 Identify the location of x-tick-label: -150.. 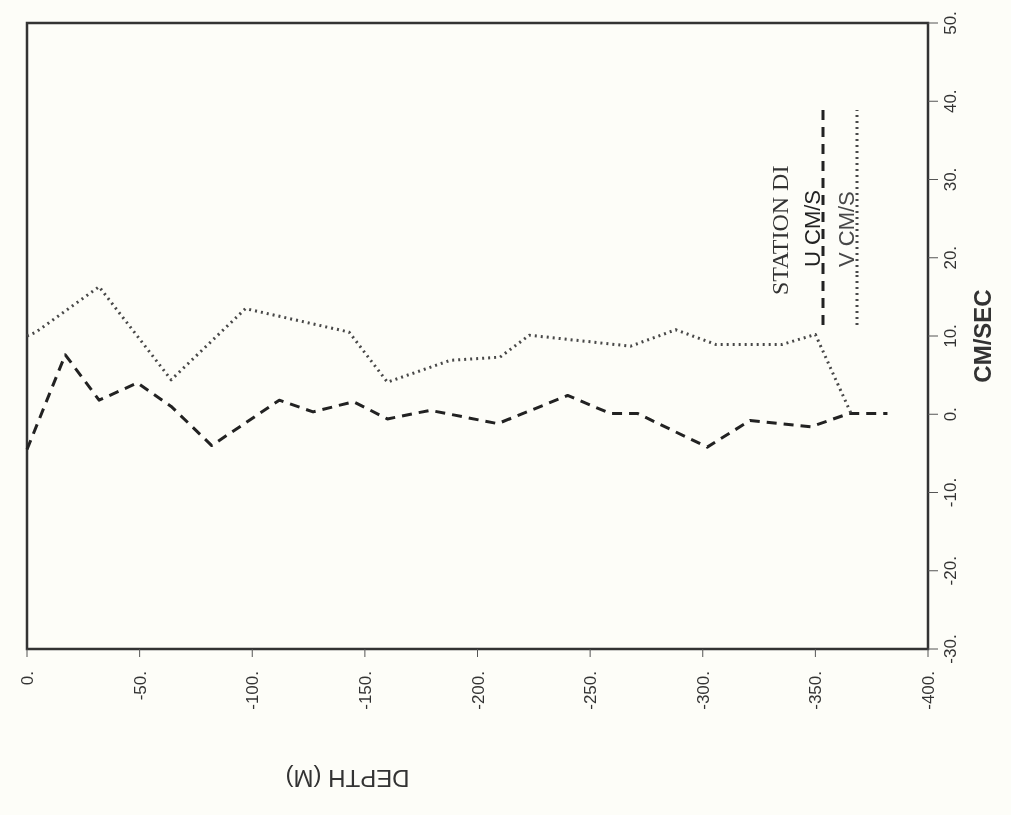
(365, 690).